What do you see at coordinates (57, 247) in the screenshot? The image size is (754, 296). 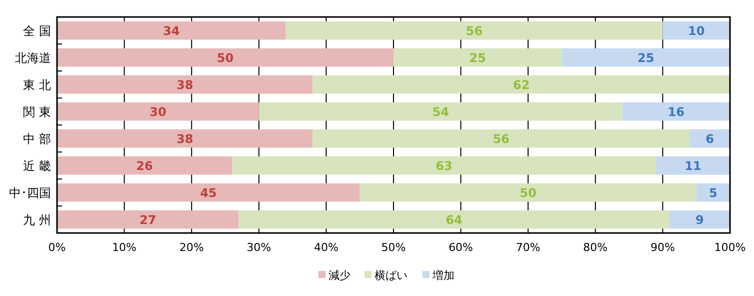 I see `x-tick-label: 0%` at bounding box center [57, 247].